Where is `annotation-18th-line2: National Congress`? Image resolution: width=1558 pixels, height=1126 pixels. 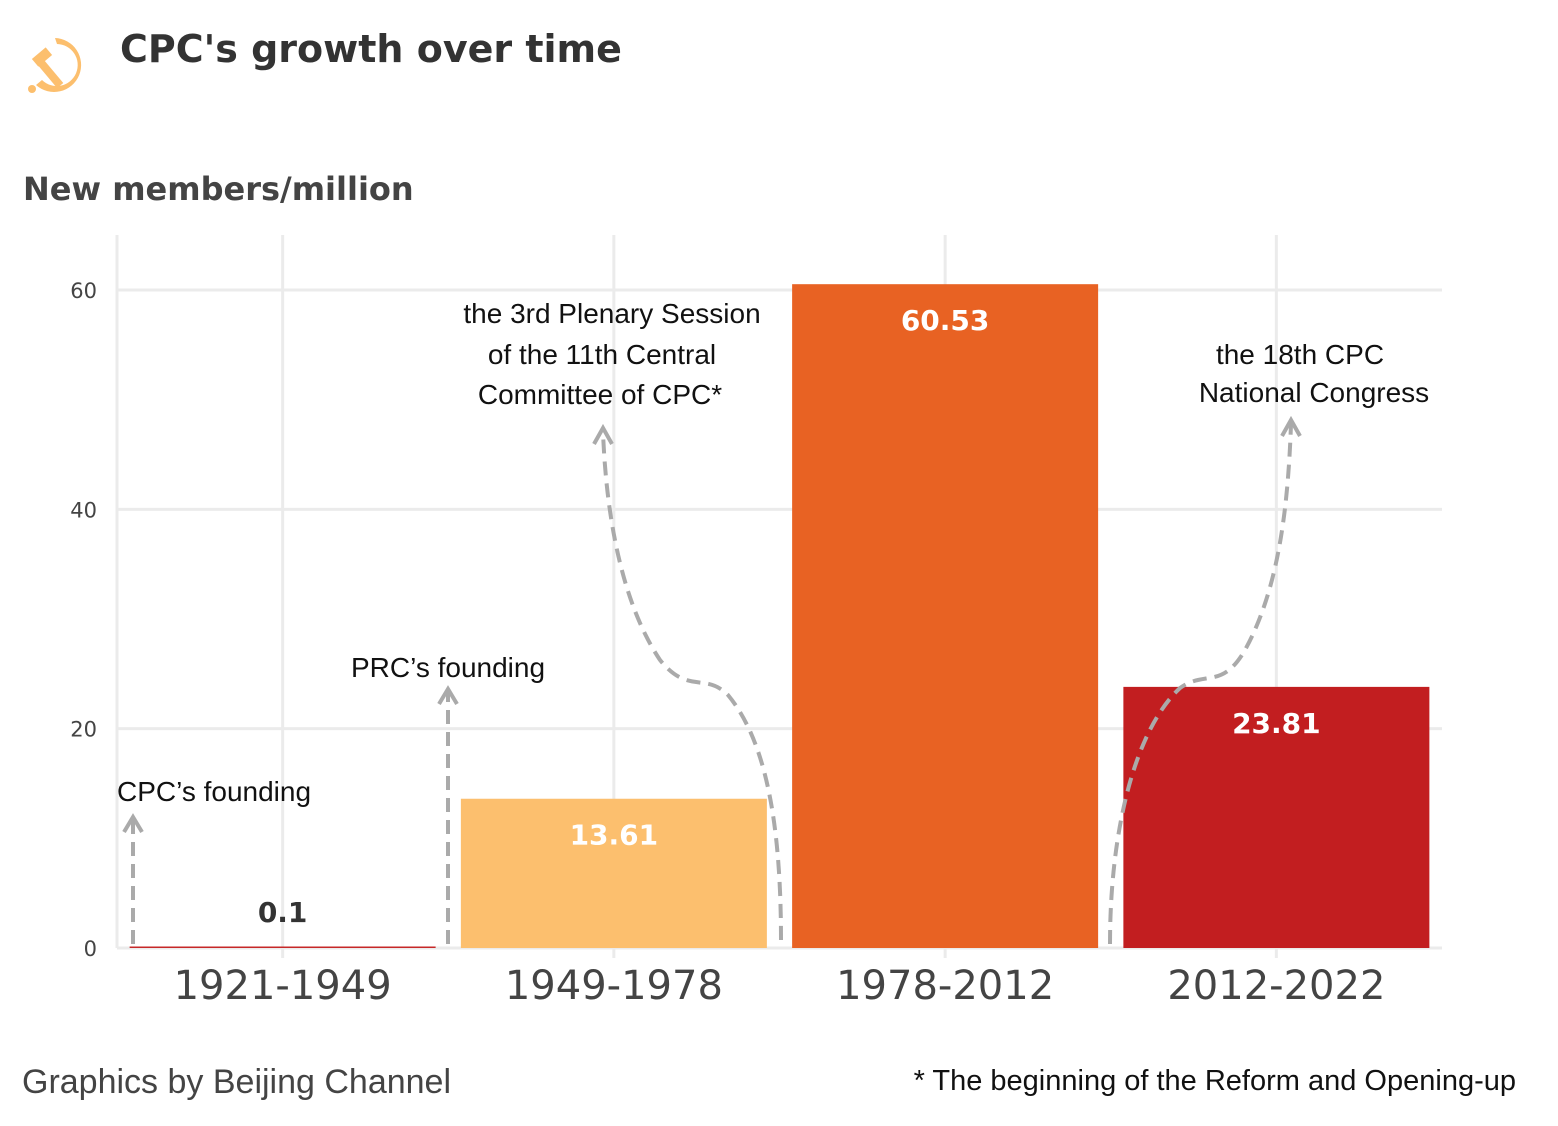
annotation-18th-line2: National Congress is located at coordinates (1314, 392).